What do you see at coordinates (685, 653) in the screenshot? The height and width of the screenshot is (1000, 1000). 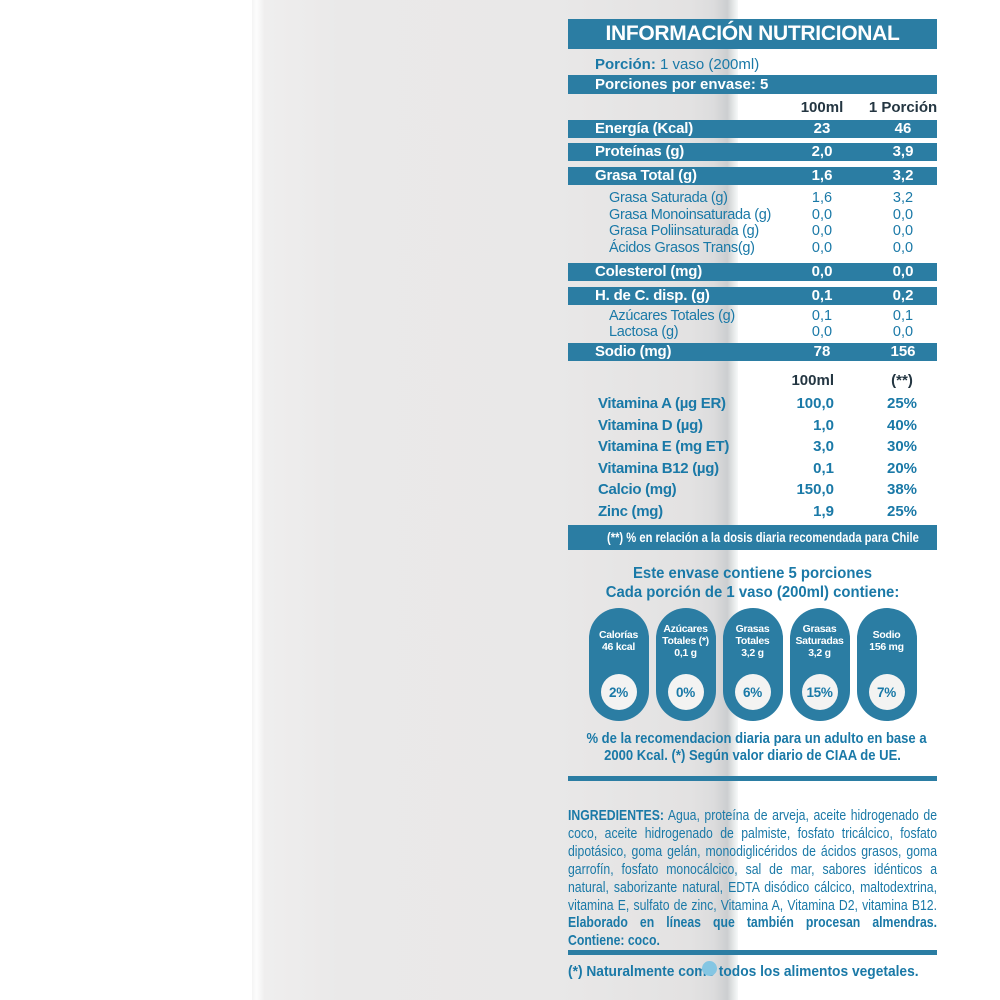 I see `badge-line: 0,1 g` at bounding box center [685, 653].